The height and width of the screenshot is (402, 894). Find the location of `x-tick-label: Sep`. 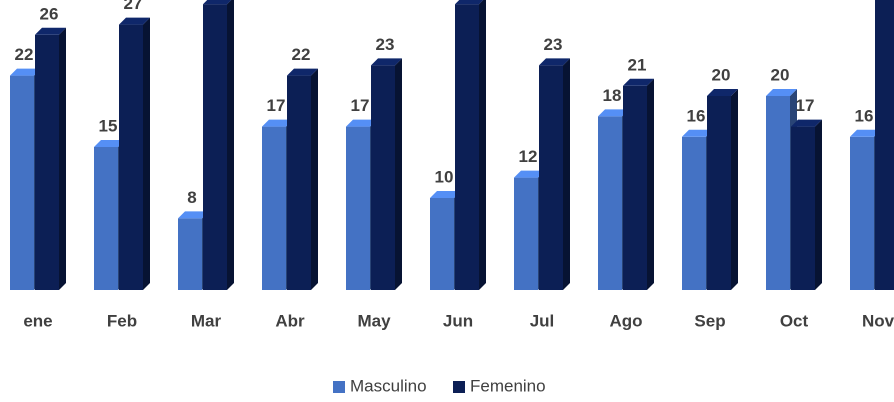

x-tick-label: Sep is located at coordinates (709, 320).